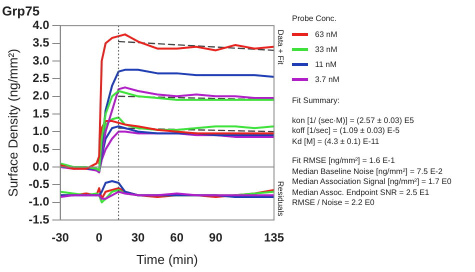 The image size is (475, 272). I want to click on y-axis-title: Surface Density (ng/mm²), so click(12, 122).